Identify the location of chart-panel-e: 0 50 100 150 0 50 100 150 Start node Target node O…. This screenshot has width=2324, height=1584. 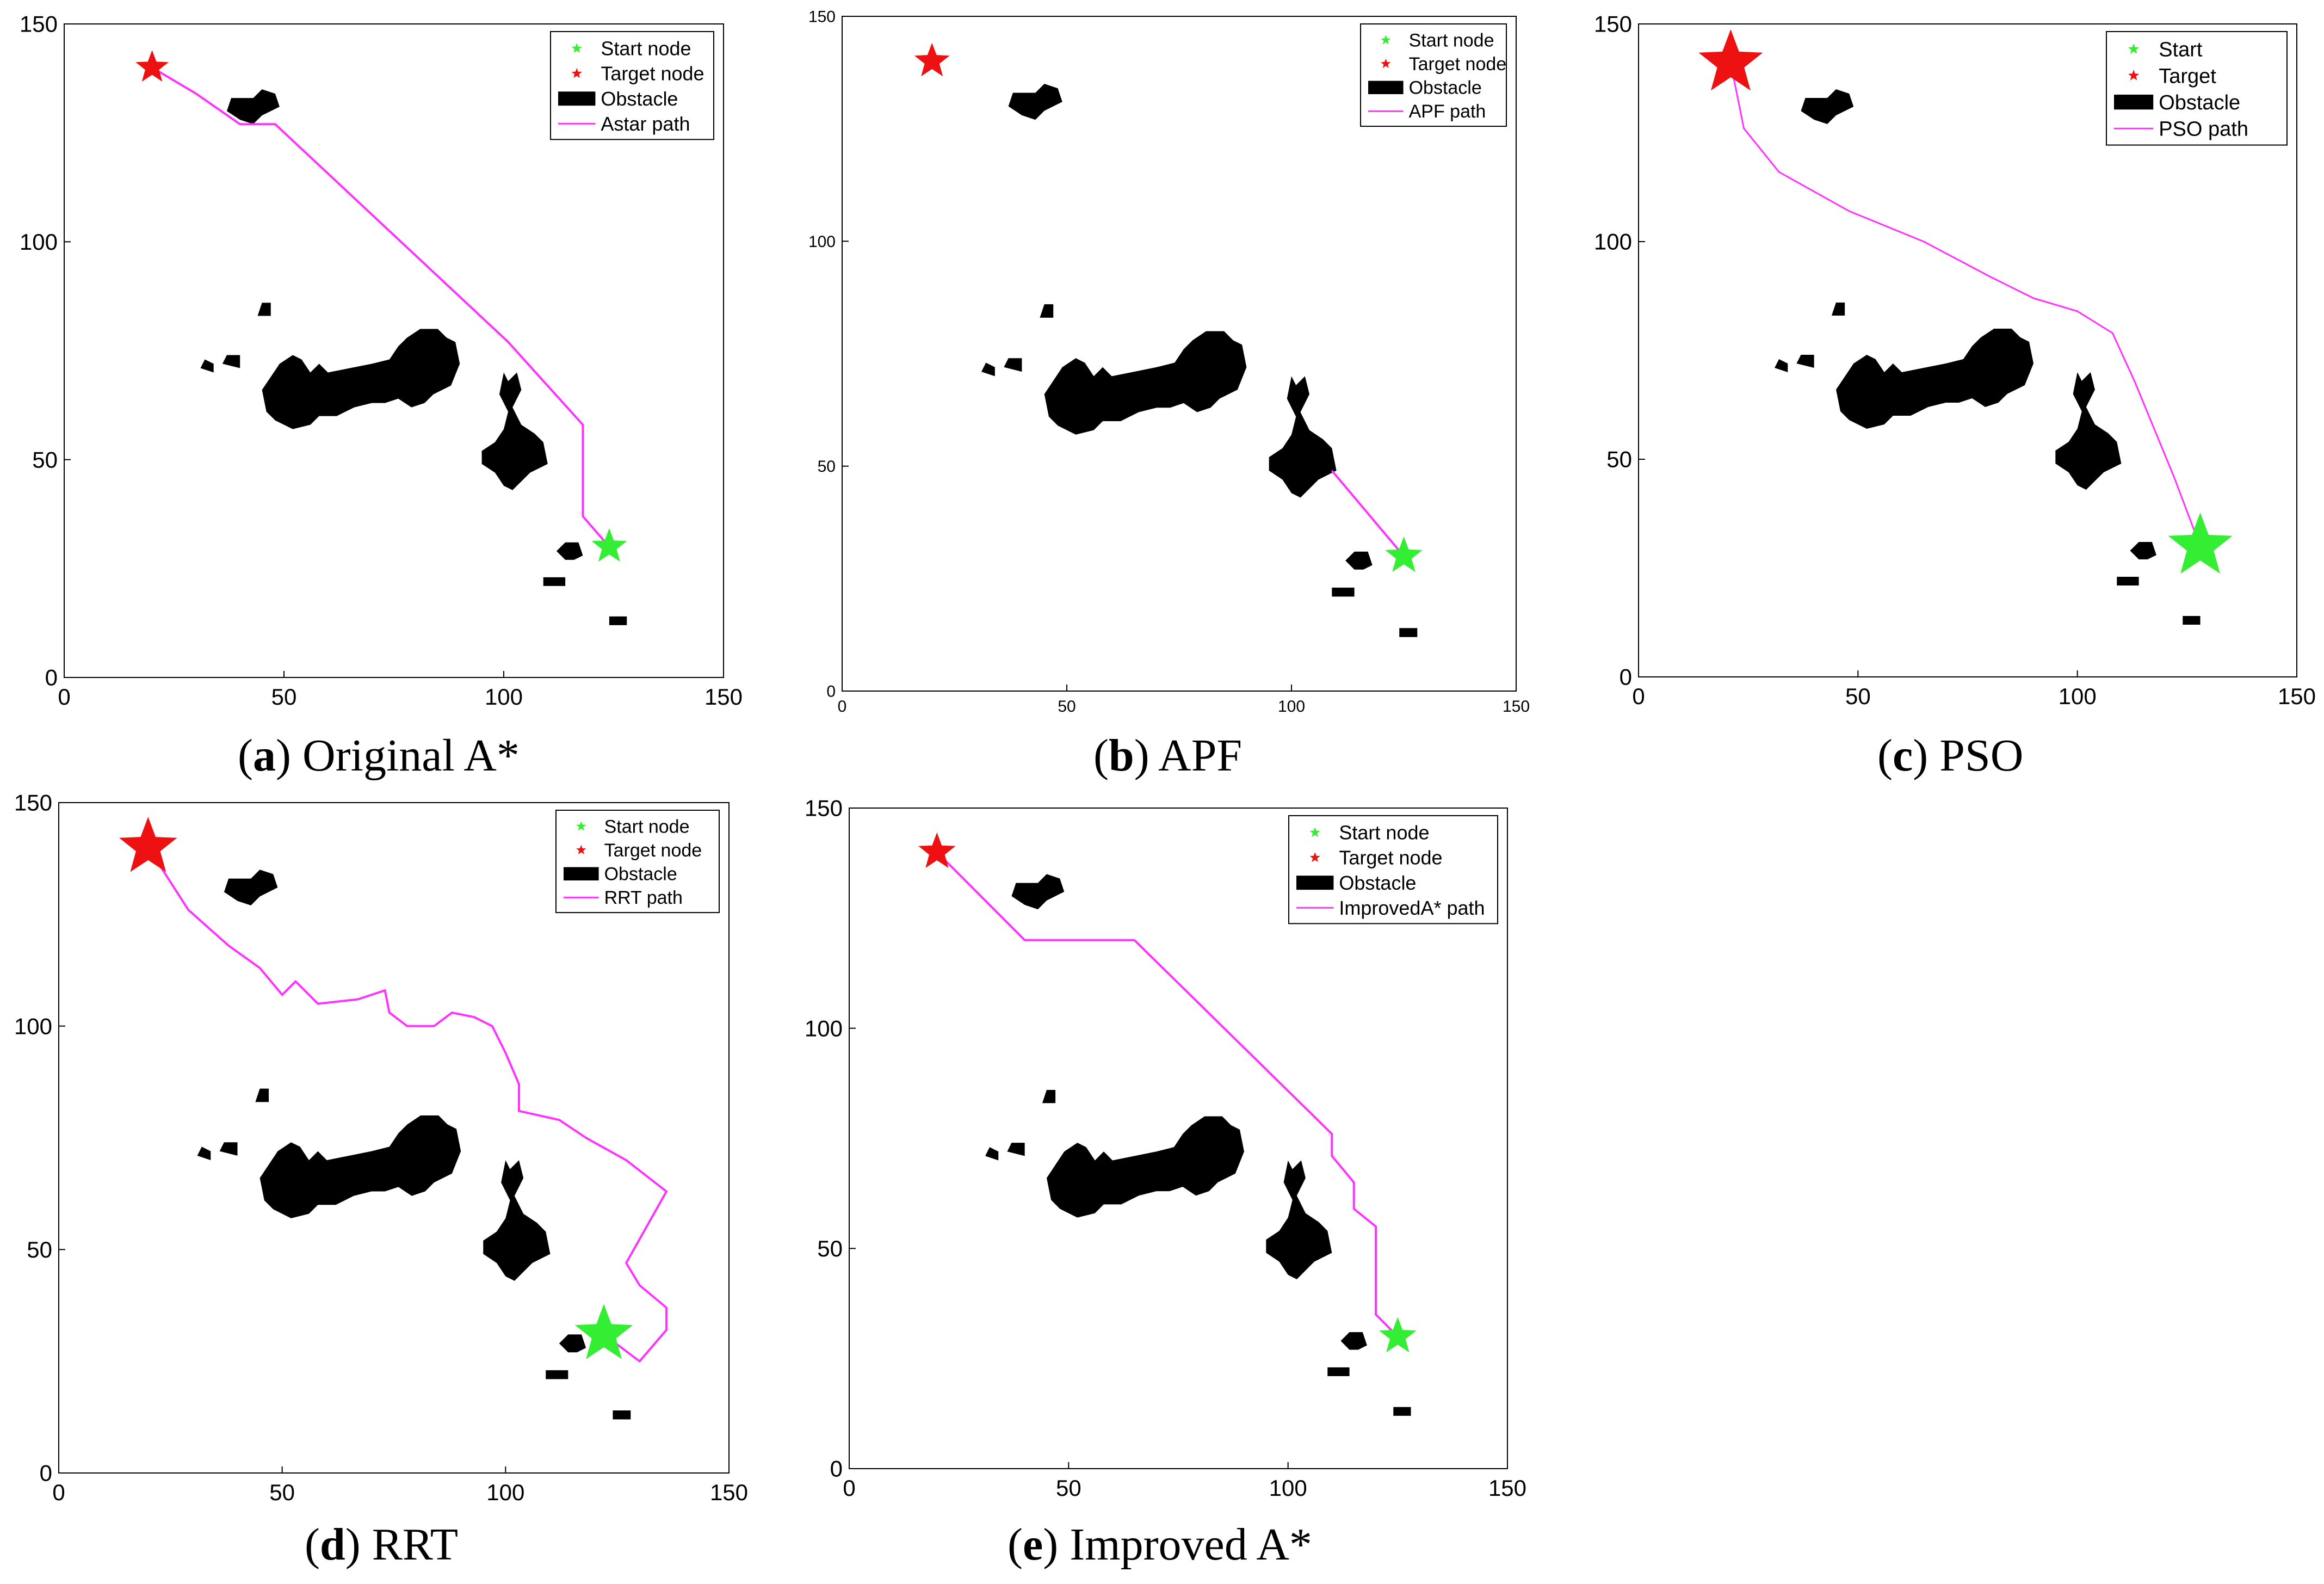
(1166, 1148).